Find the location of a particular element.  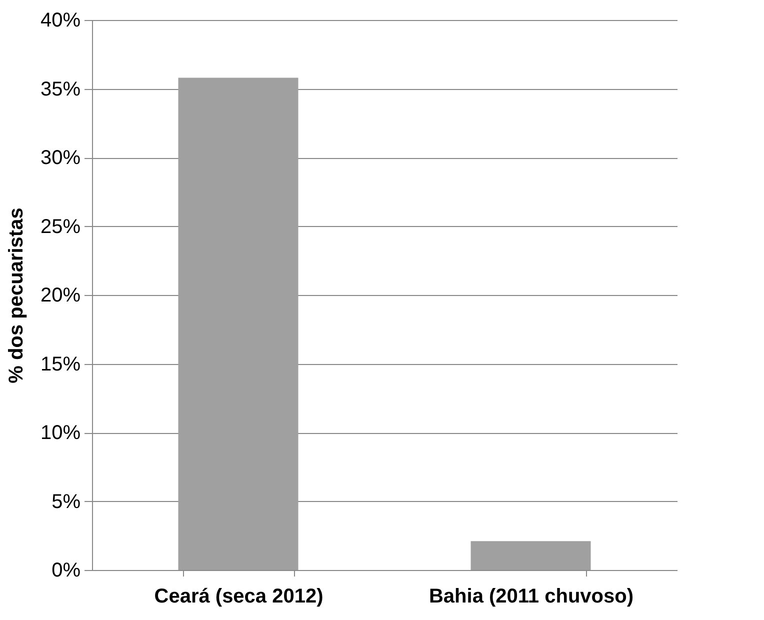

y-tick-label: 20% is located at coordinates (60, 295).